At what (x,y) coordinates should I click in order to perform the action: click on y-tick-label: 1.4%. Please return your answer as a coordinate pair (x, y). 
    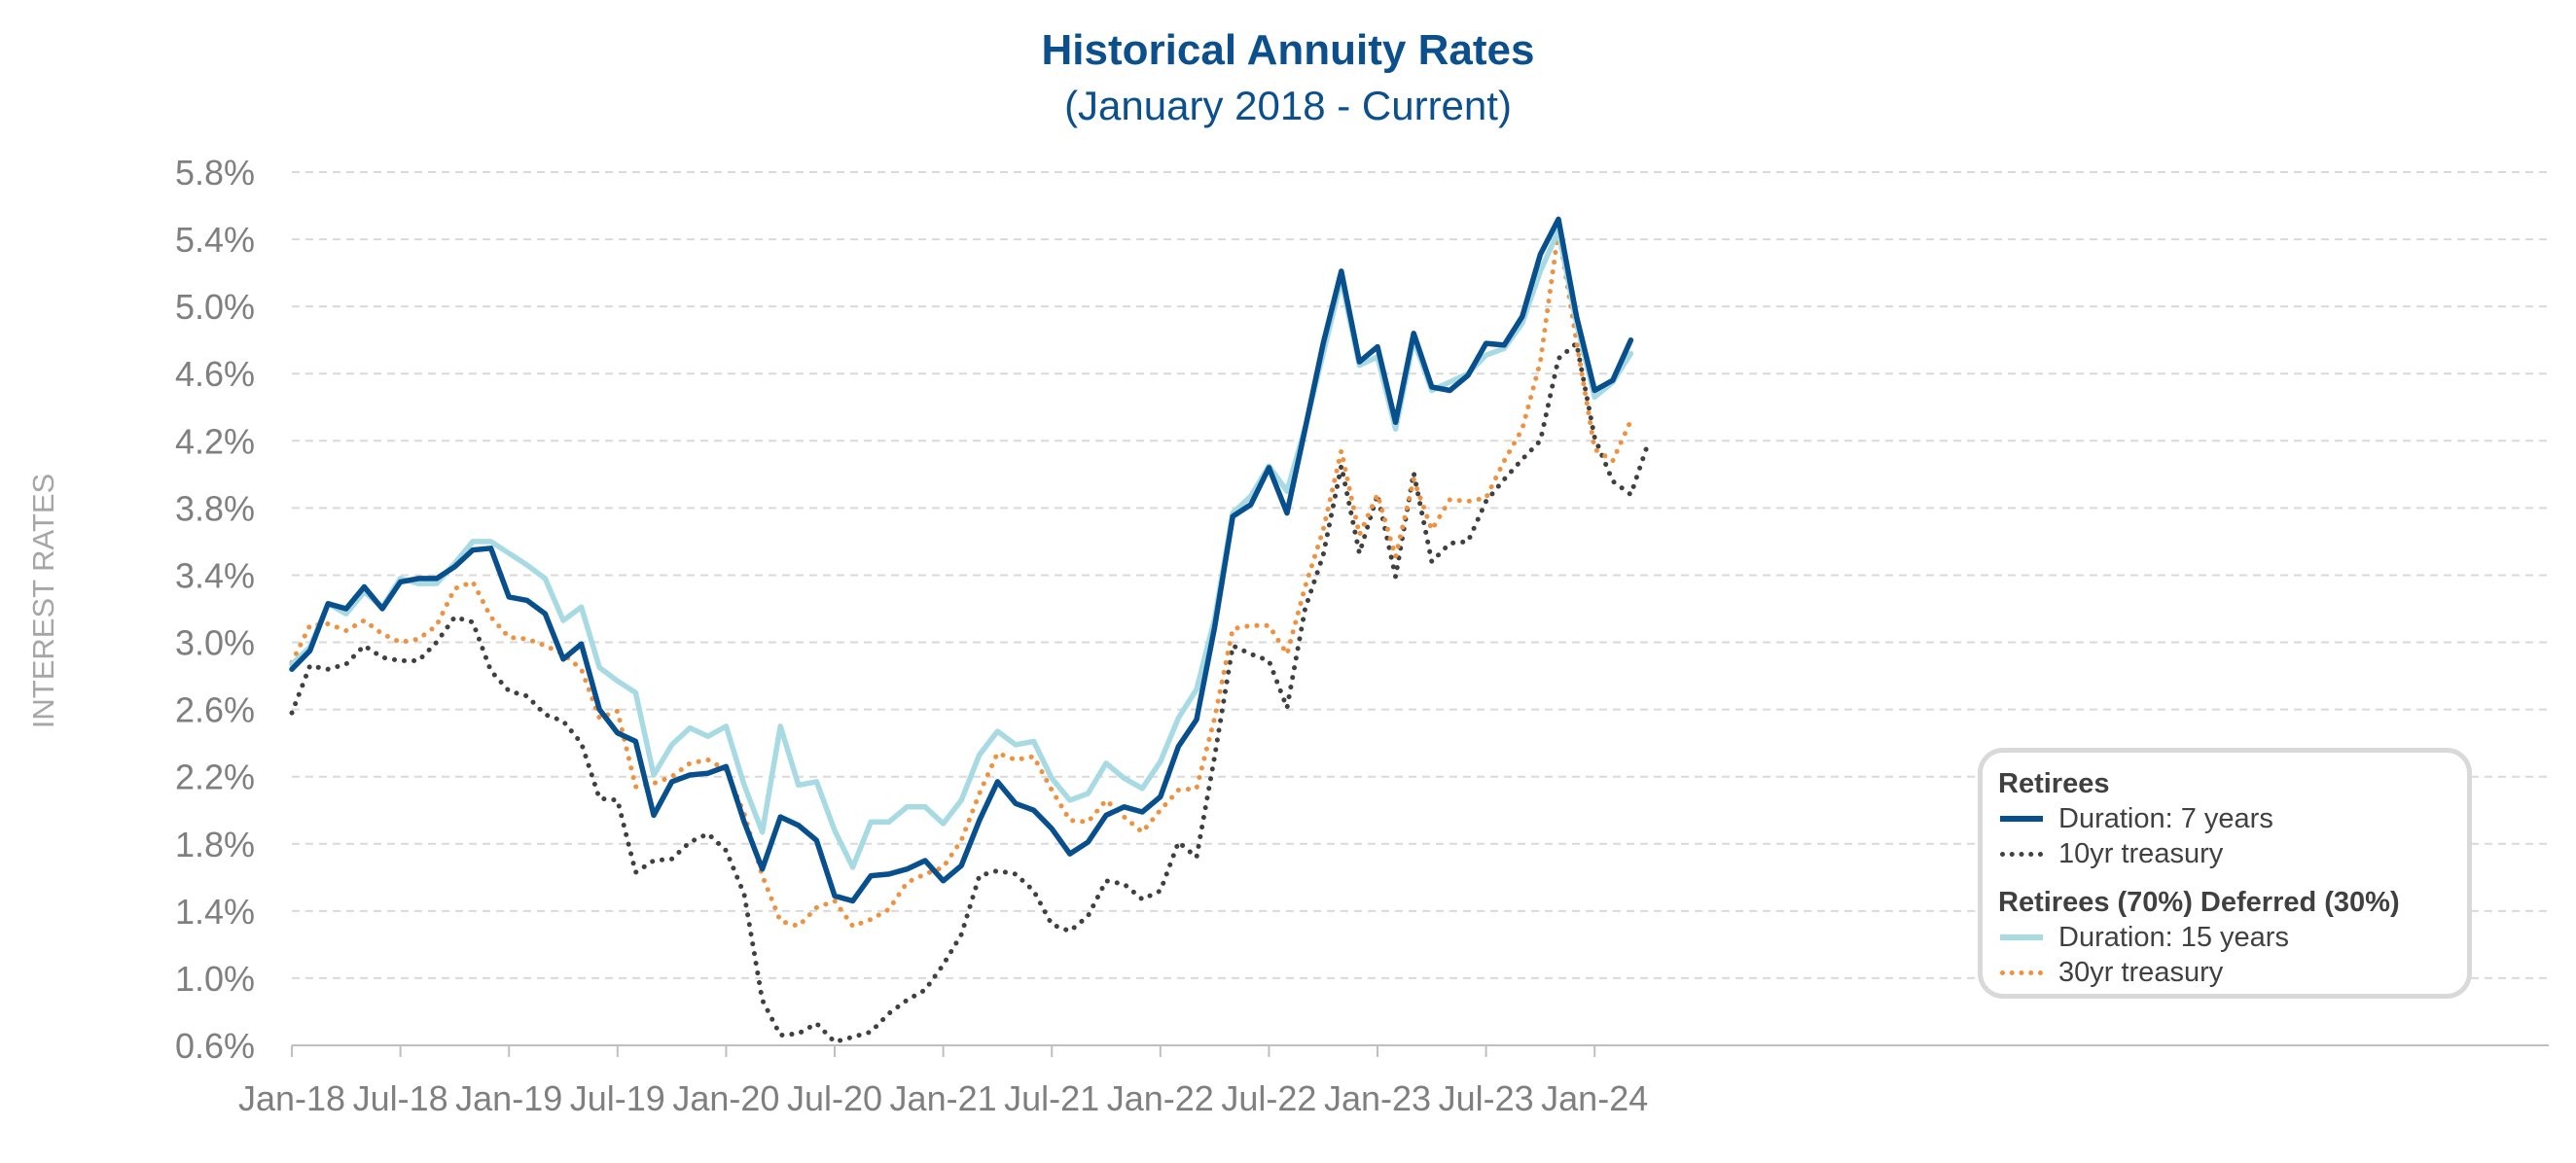
    Looking at the image, I should click on (215, 912).